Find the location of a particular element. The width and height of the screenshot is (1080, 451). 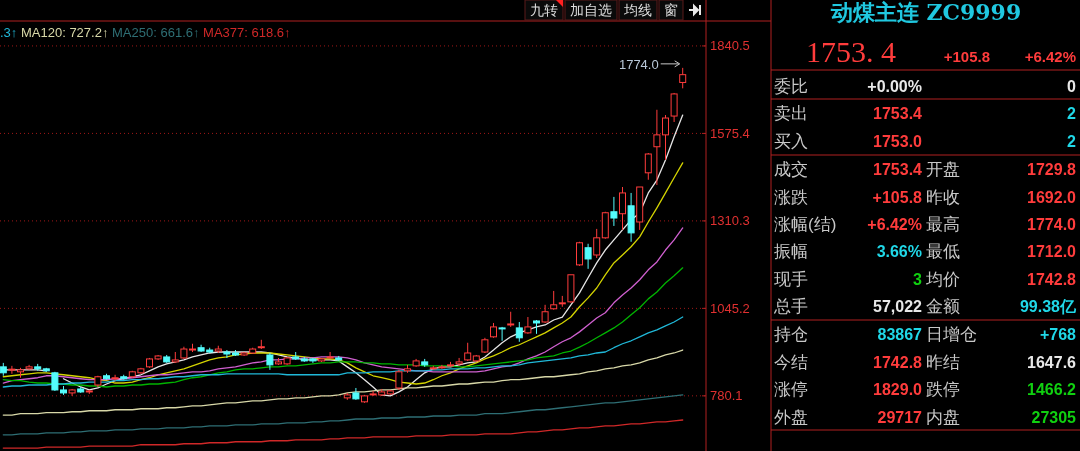

text: 昨结 is located at coordinates (943, 362).